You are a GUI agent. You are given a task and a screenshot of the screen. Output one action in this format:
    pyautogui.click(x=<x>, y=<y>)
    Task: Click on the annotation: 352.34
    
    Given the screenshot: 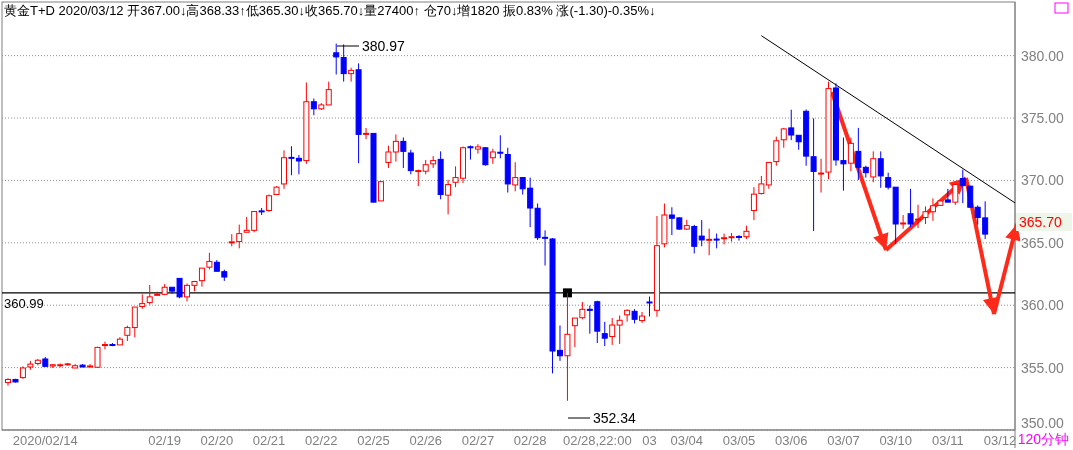 What is the action you would take?
    pyautogui.click(x=615, y=418)
    